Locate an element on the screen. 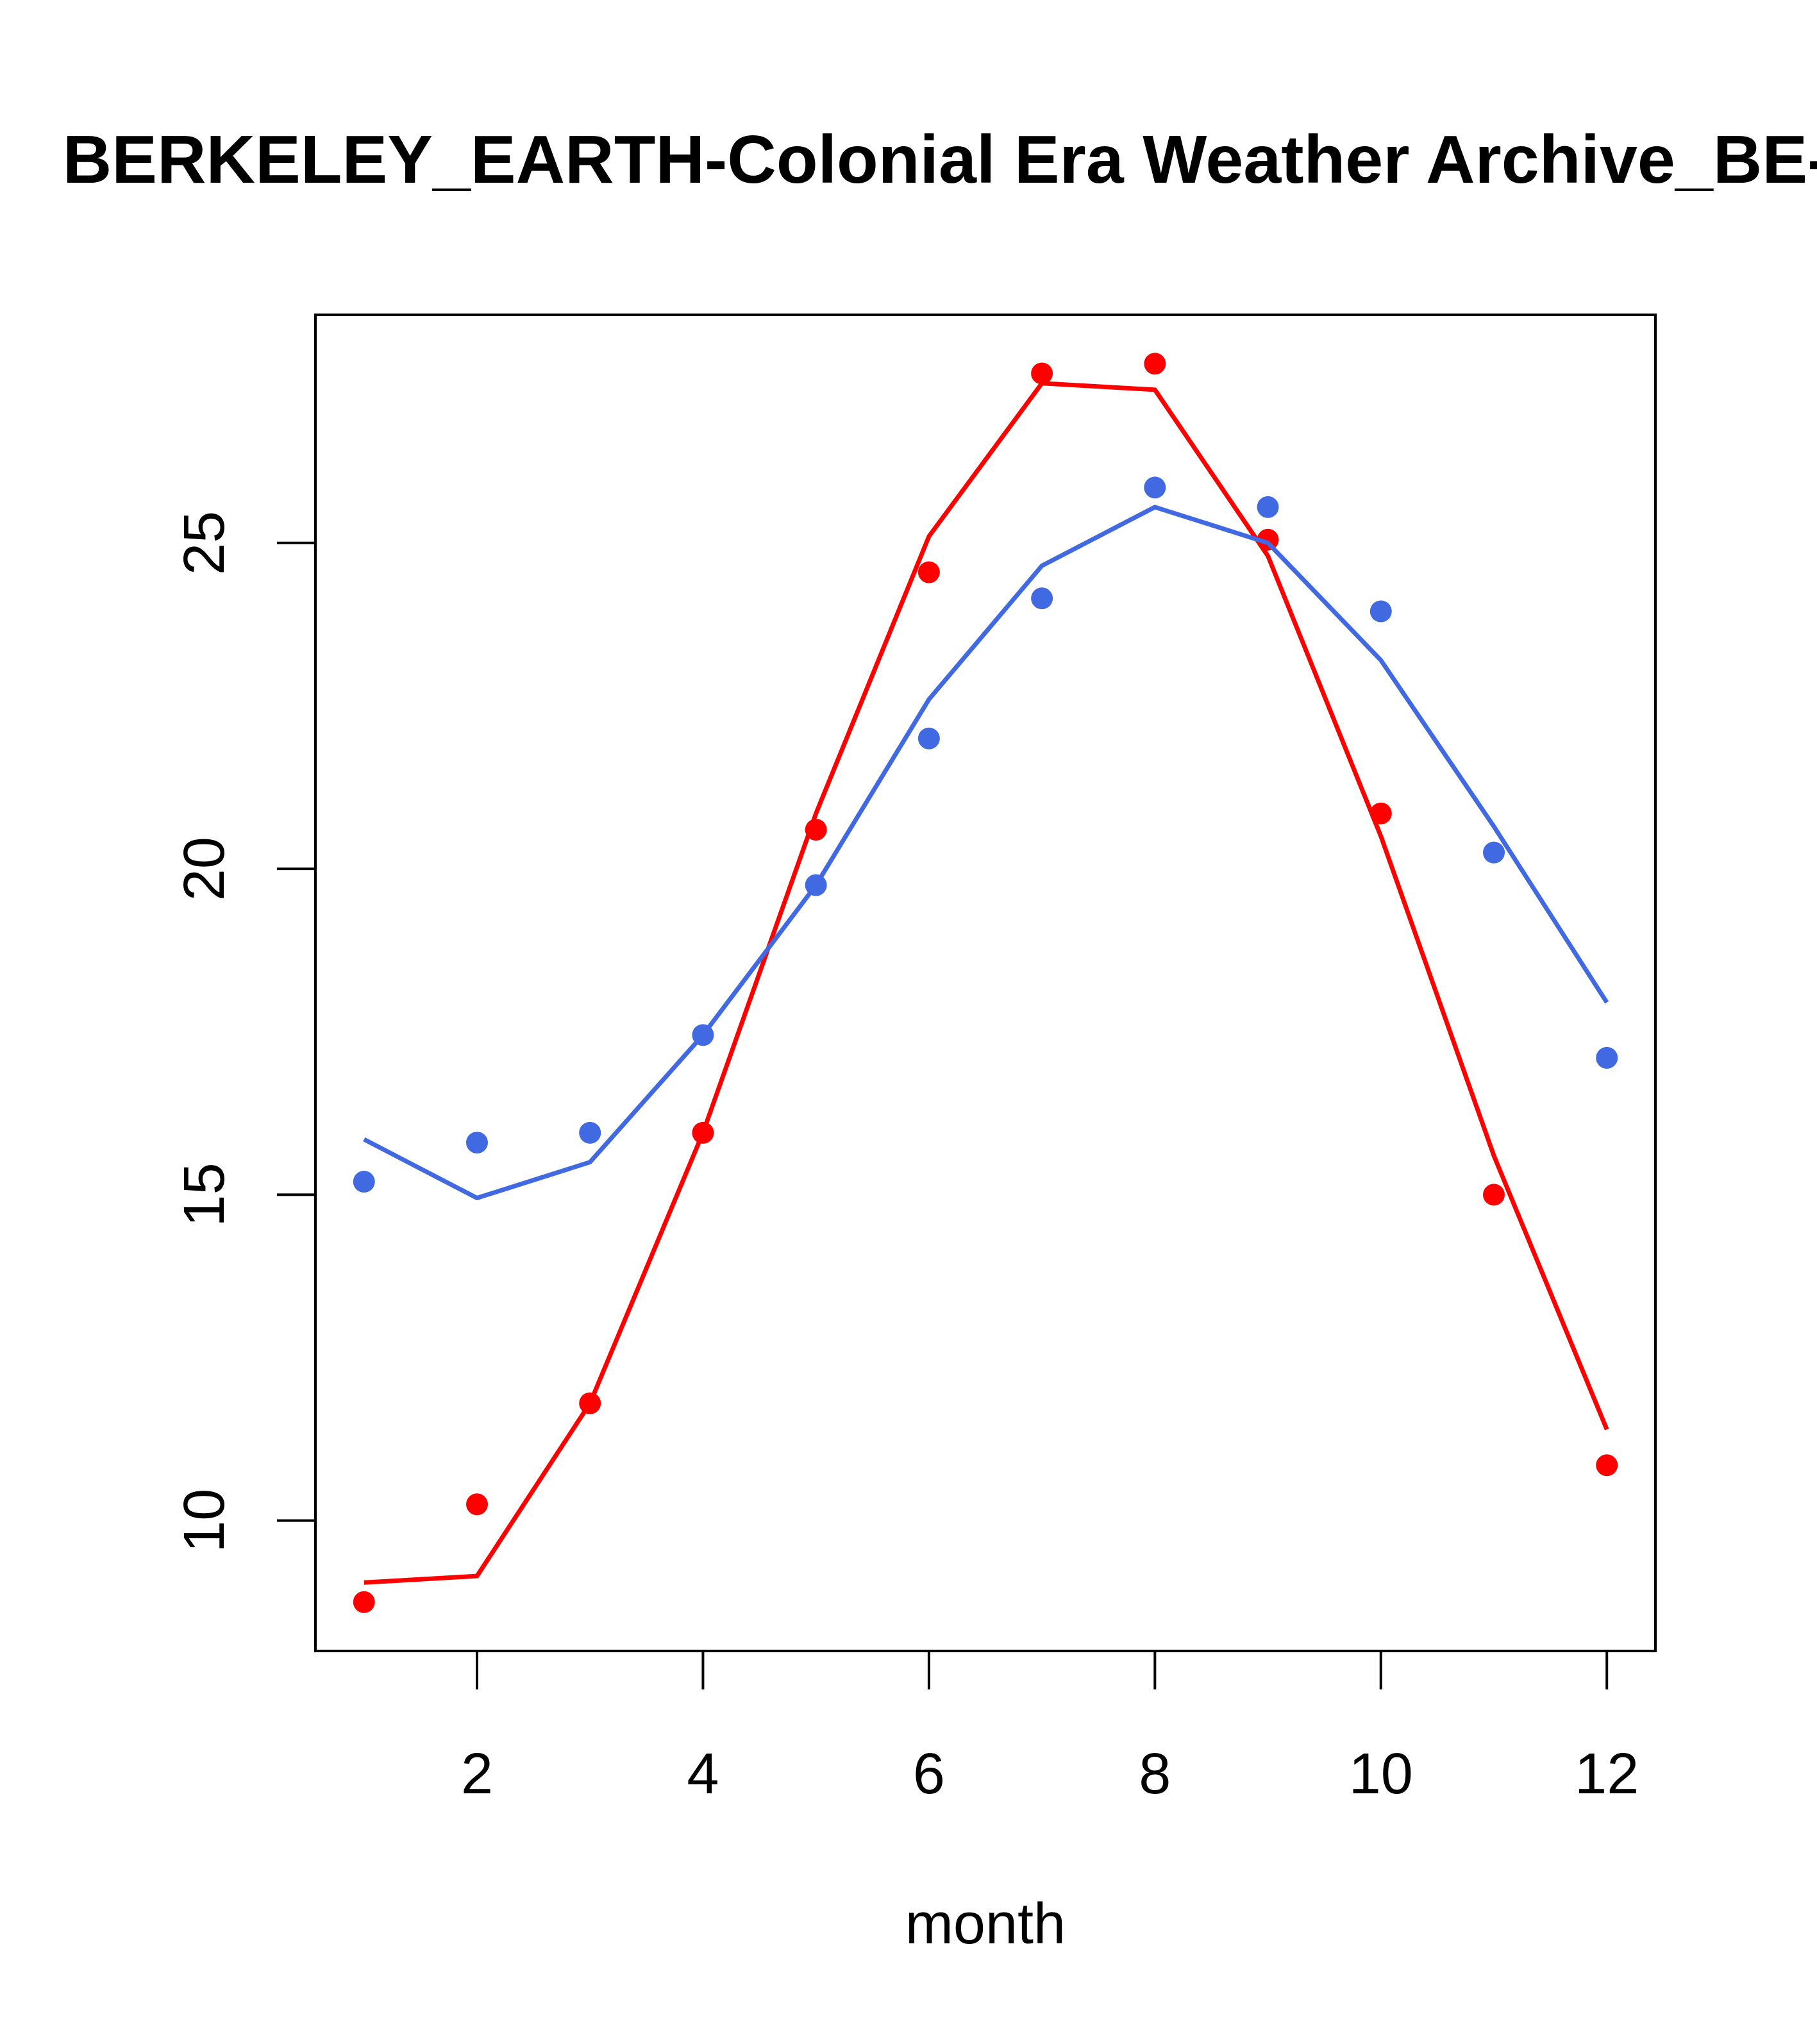  y-tick-label: 10 is located at coordinates (204, 1521).